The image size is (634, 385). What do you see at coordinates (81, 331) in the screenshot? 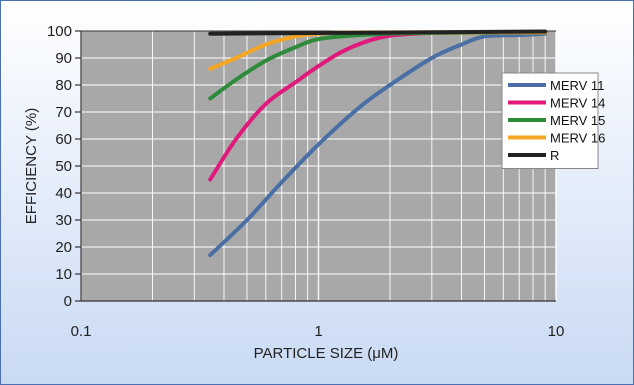
I see `x-tick-label: 0.1` at bounding box center [81, 331].